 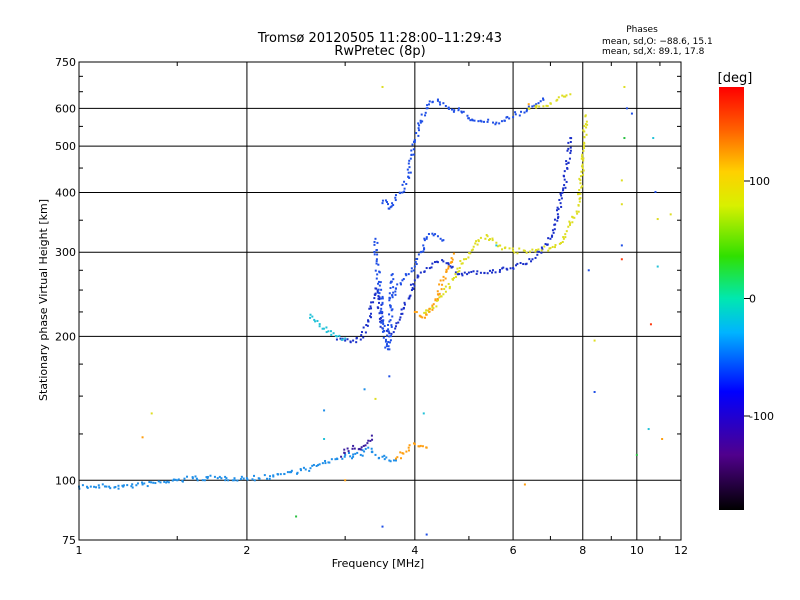 I want to click on x-axis-label: Frequency [MHz], so click(x=378, y=563).